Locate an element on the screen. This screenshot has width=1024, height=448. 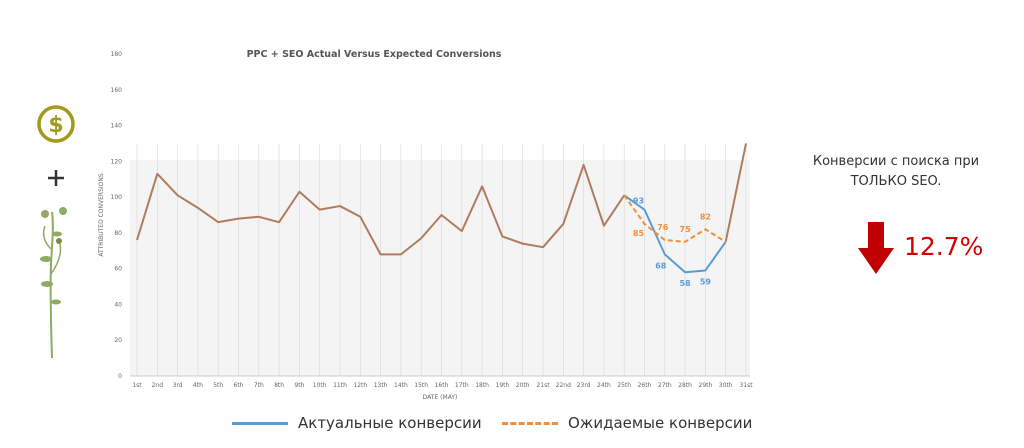
y-tick-label: 40 is located at coordinates (118, 304).